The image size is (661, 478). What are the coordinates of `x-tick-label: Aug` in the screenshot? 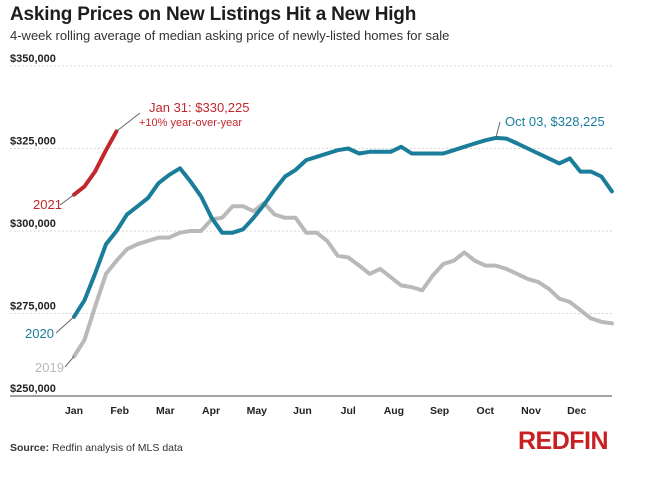 It's located at (394, 411).